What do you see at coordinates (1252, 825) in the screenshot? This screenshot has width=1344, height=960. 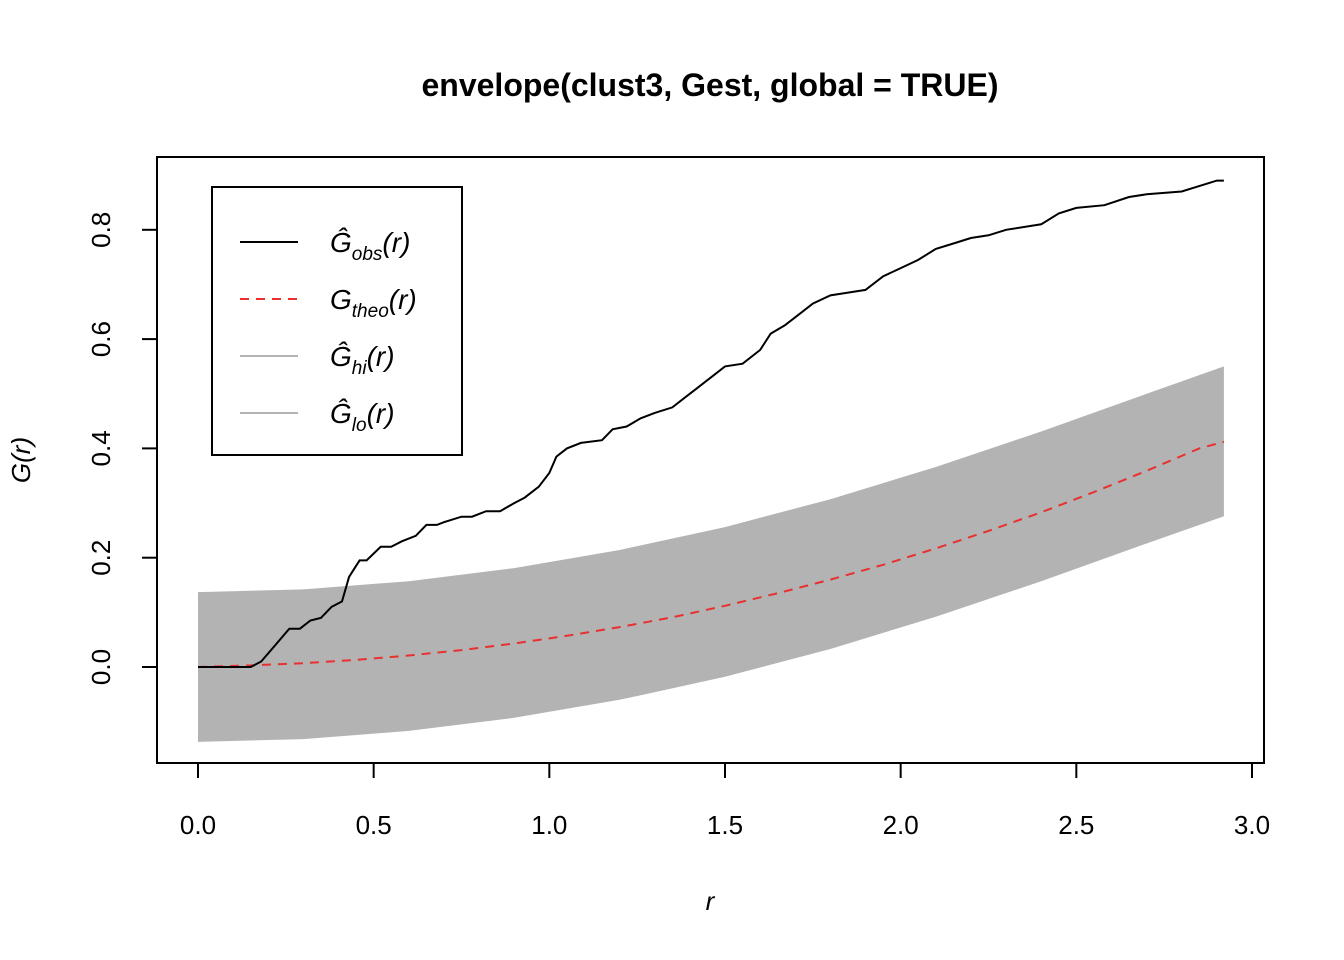 I see `x-tick-label: 3.0` at bounding box center [1252, 825].